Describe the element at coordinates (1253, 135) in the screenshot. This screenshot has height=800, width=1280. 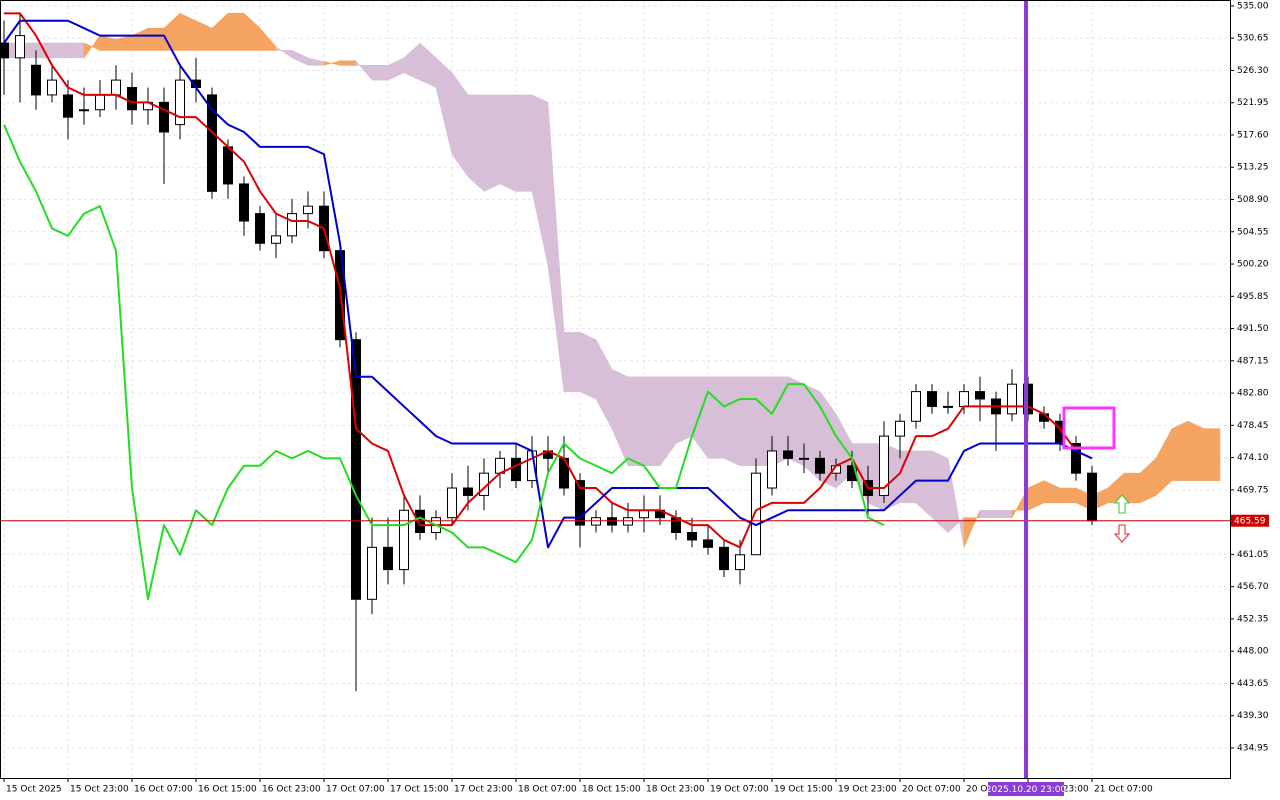
I see `y-tick-label: 517.60` at that location.